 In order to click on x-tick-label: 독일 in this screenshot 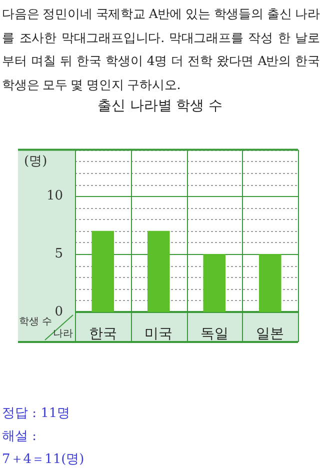, I will do `click(214, 334)`.